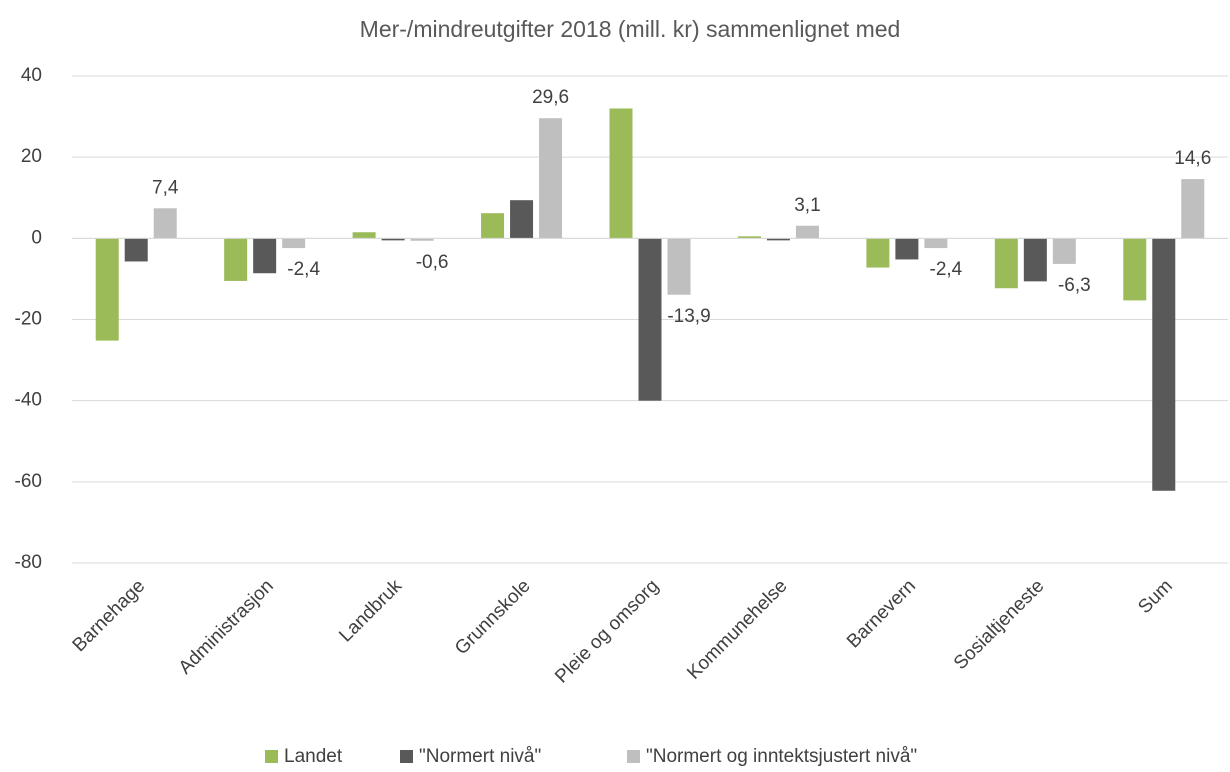  I want to click on x-tick-label: Landbruk, so click(370, 610).